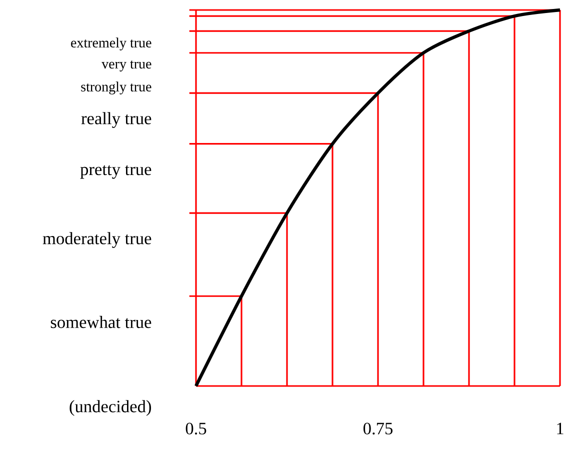  Describe the element at coordinates (560, 428) in the screenshot. I see `x-tick-label: 1` at that location.